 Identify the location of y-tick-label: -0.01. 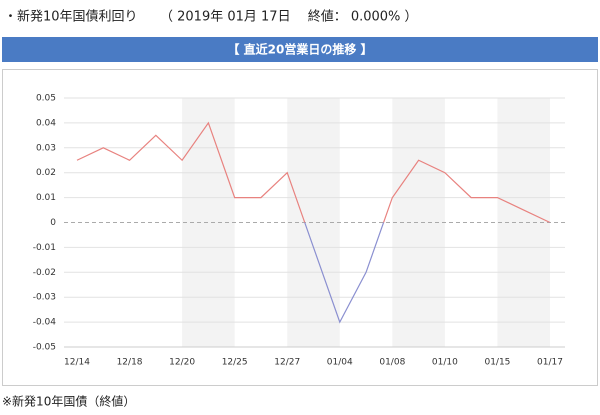
(44, 248).